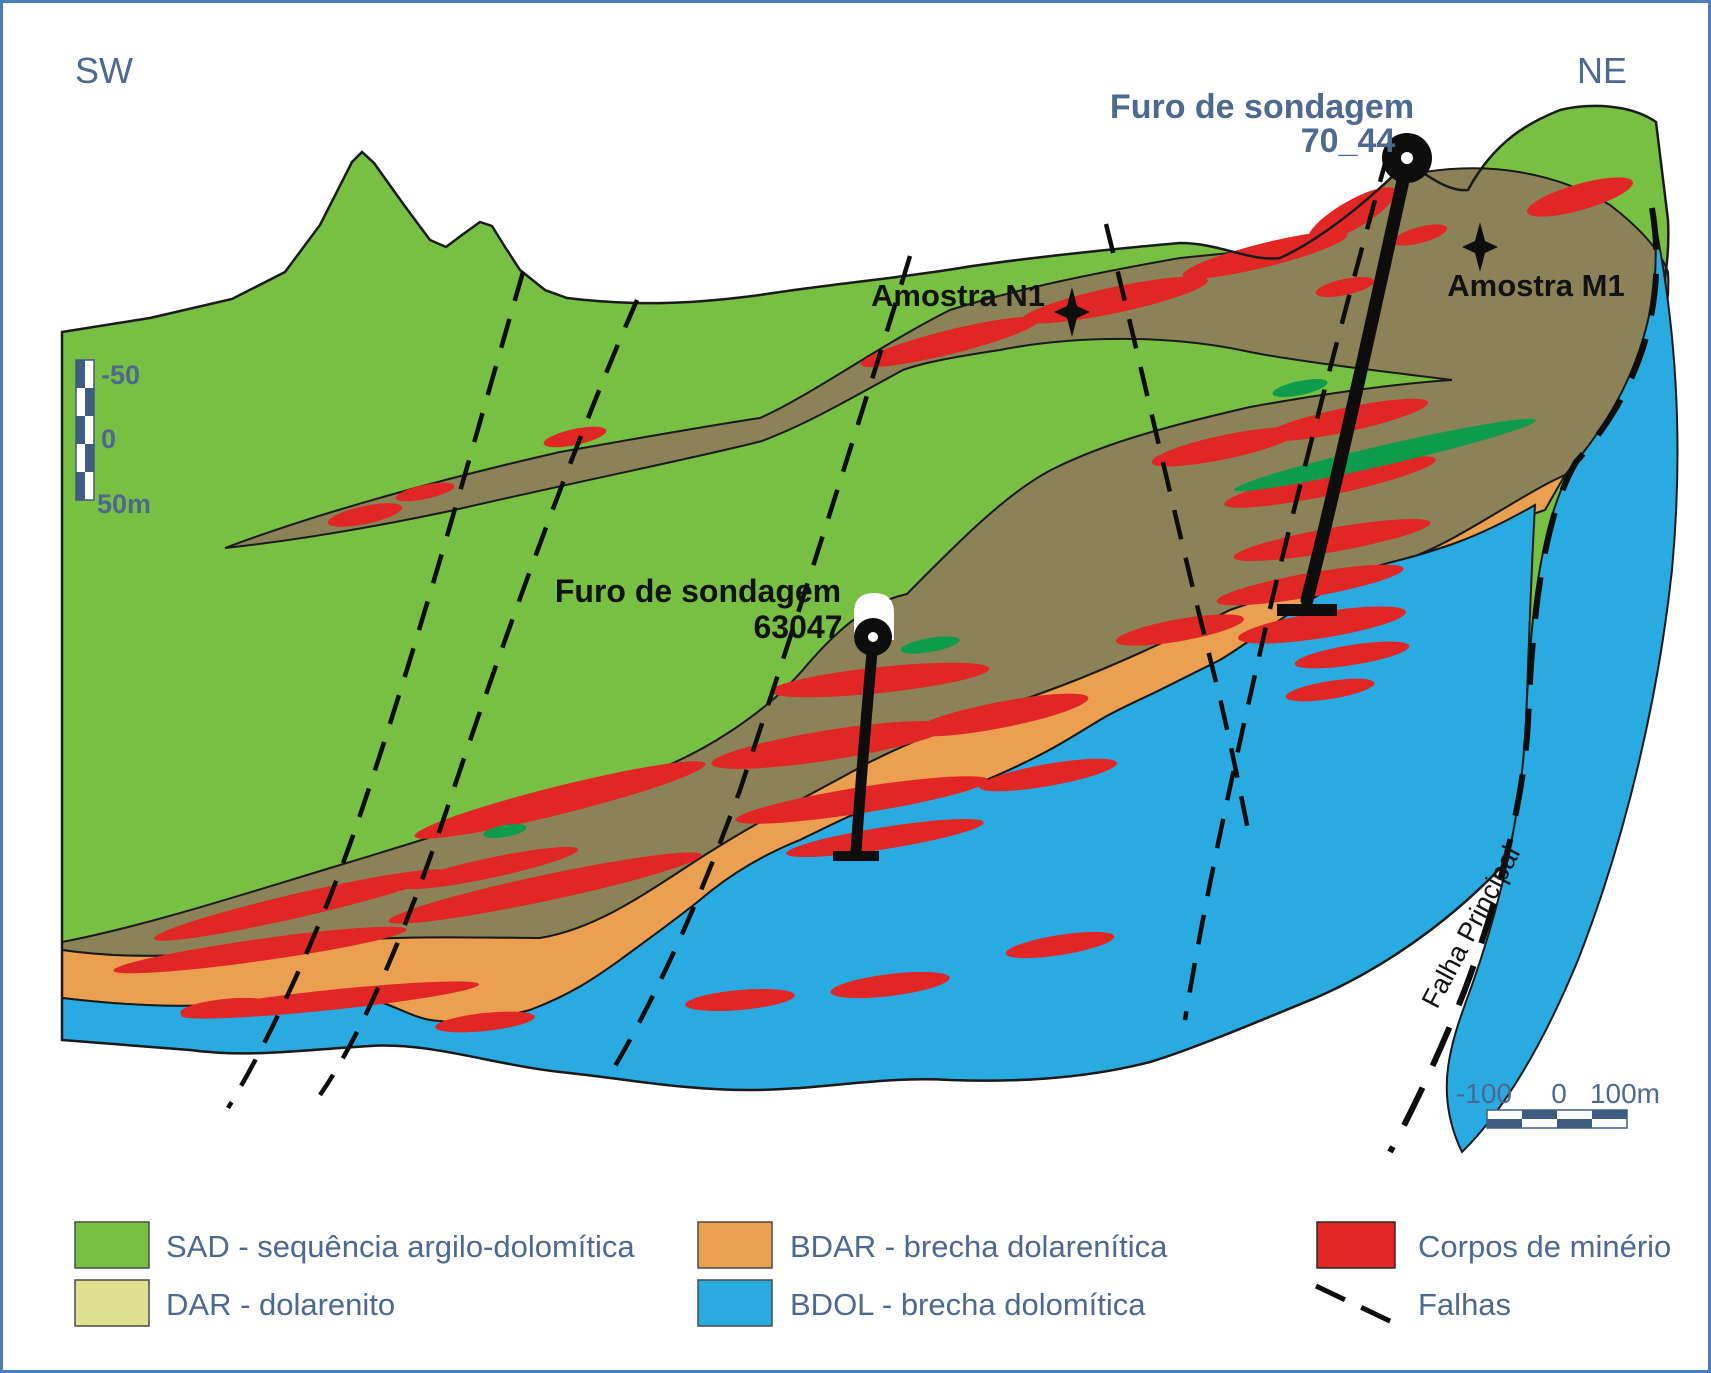  What do you see at coordinates (280, 1304) in the screenshot?
I see `legend-label-dar: DAR - dolarenito` at bounding box center [280, 1304].